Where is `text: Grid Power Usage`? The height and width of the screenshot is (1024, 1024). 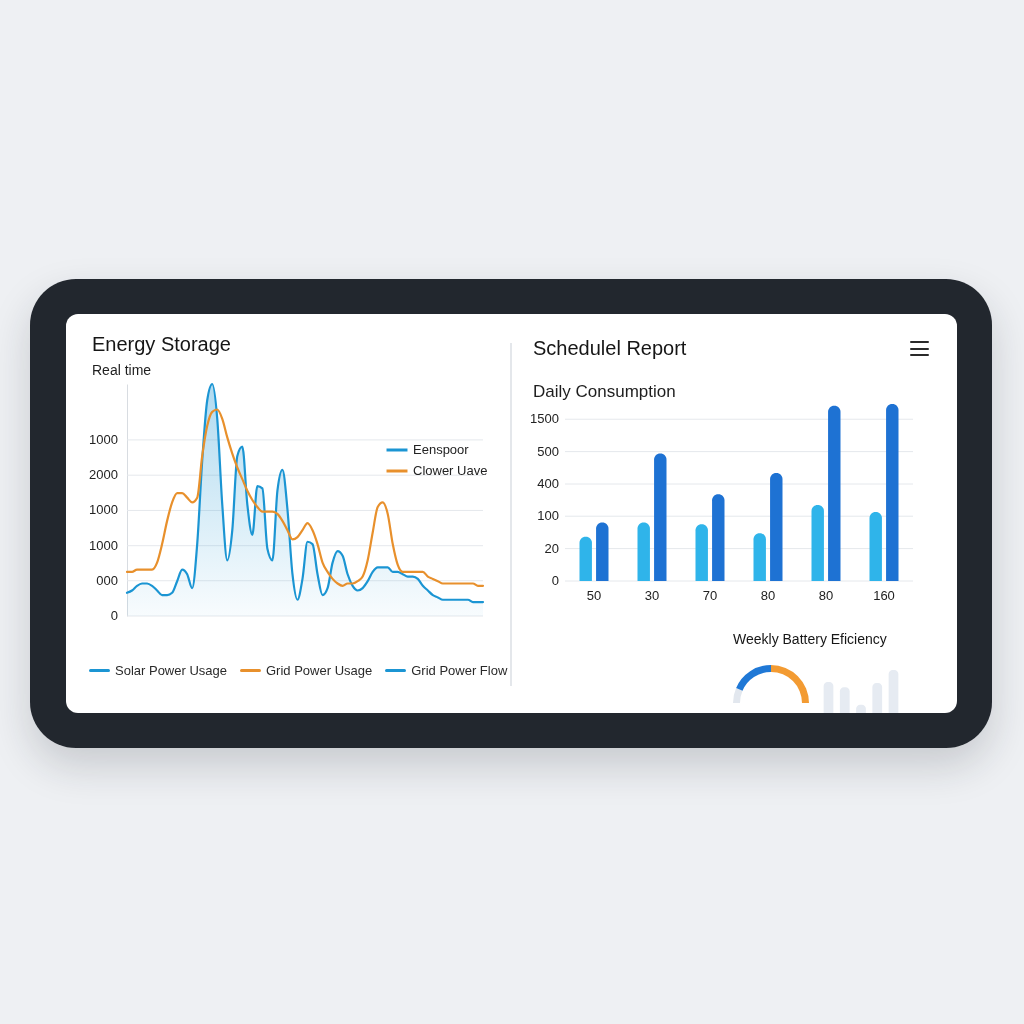 text: Grid Power Usage is located at coordinates (319, 670).